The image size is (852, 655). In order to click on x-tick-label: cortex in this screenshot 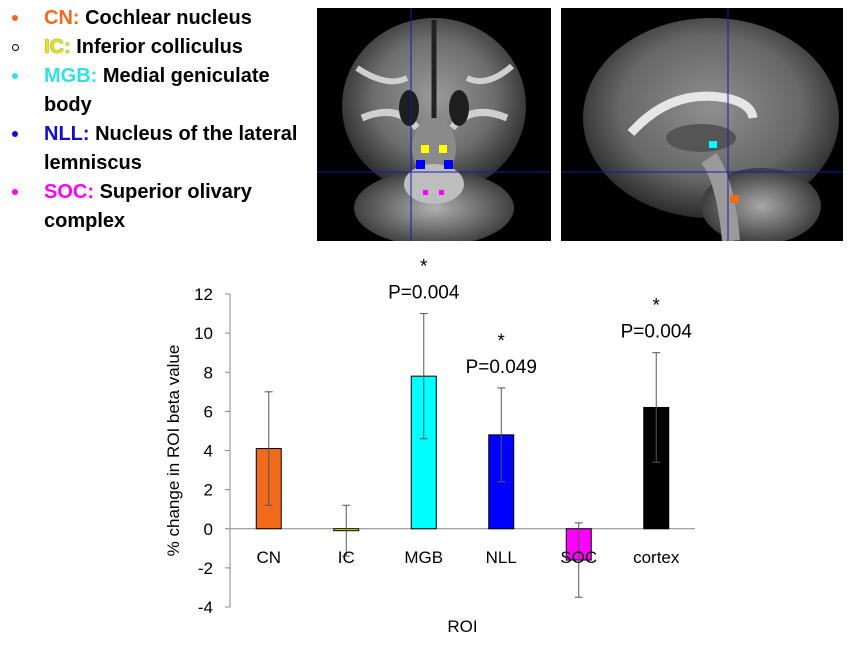, I will do `click(656, 557)`.